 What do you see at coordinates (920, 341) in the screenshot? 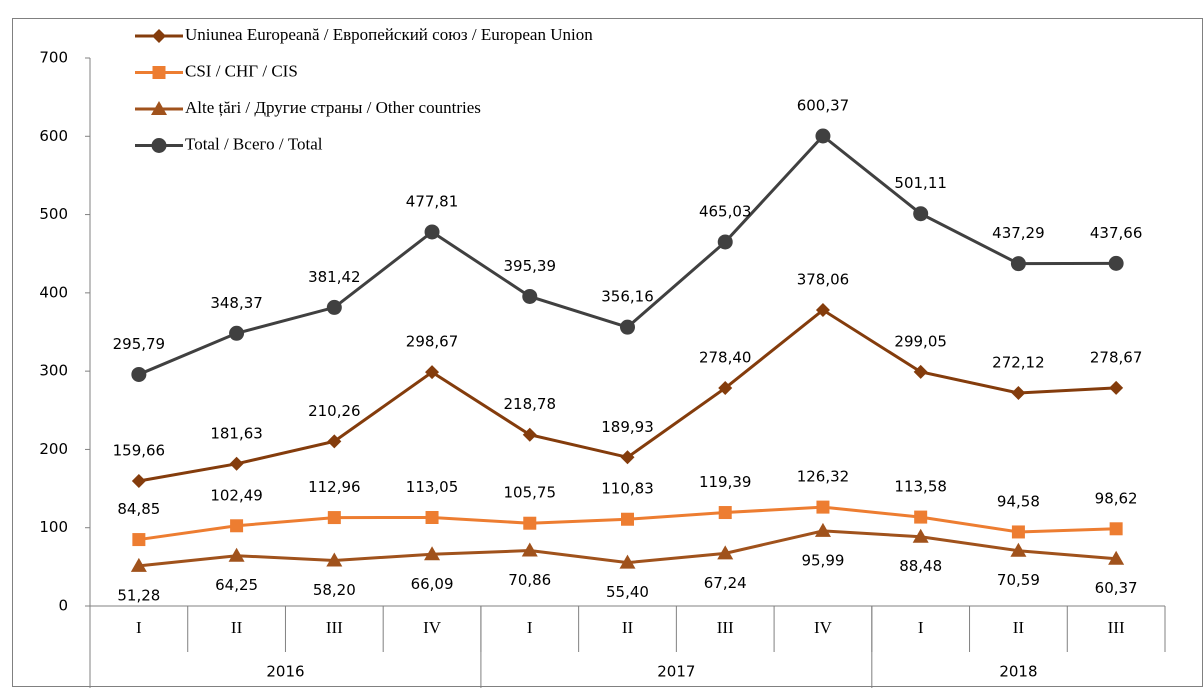
I see `data-label: 299,05` at bounding box center [920, 341].